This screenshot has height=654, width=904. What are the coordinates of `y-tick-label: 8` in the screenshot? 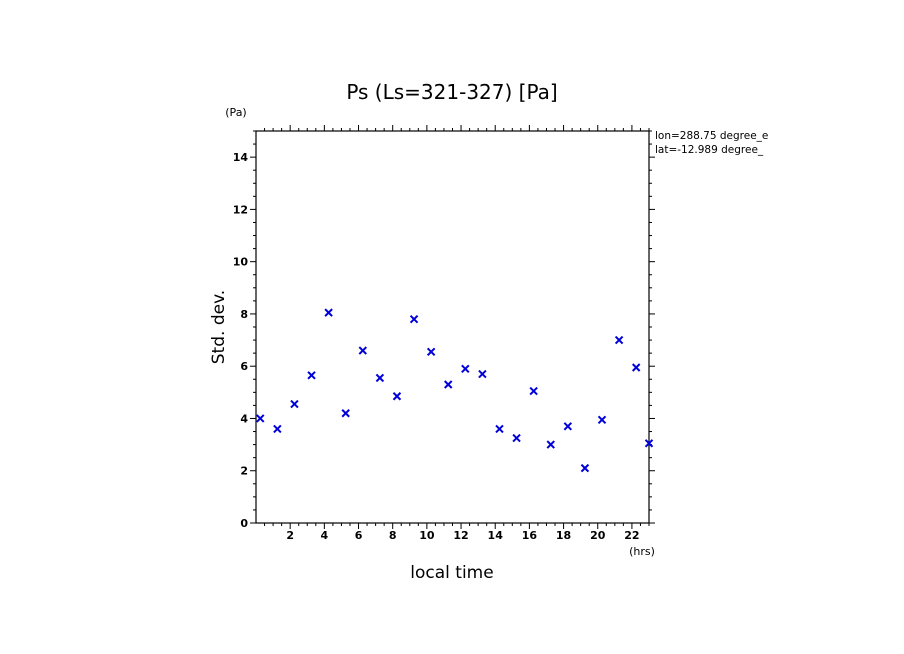 It's located at (244, 314).